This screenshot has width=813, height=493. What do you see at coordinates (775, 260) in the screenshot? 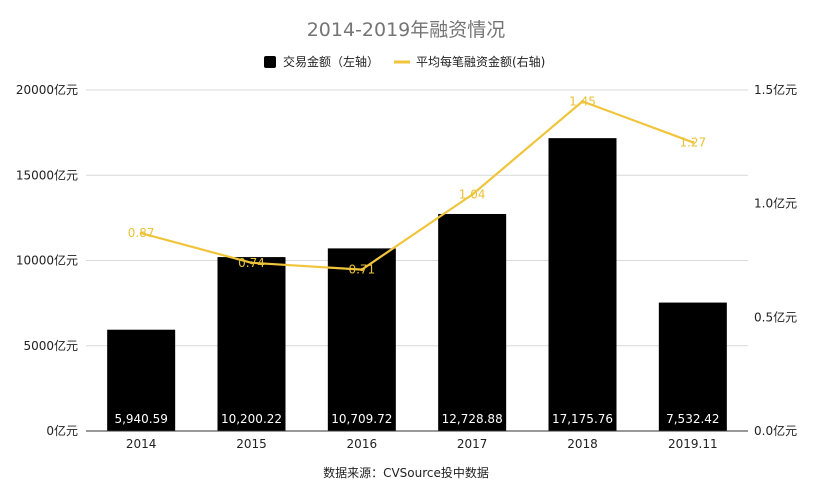
I see `y-axis-right: 0.0亿元 0.5亿元 1.0亿元 1.5亿元` at bounding box center [775, 260].